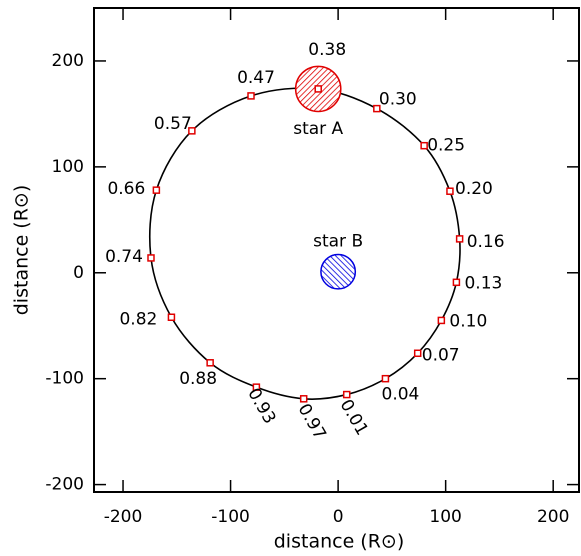 Image resolution: width=581 pixels, height=556 pixels. Describe the element at coordinates (138, 319) in the screenshot. I see `phase-label: 0.82` at that location.